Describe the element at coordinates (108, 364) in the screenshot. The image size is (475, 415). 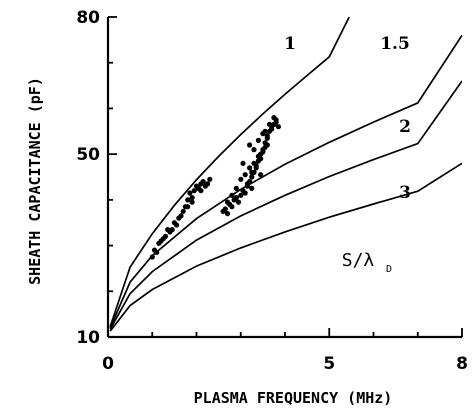
I see `x-tick-label: 0` at that location.